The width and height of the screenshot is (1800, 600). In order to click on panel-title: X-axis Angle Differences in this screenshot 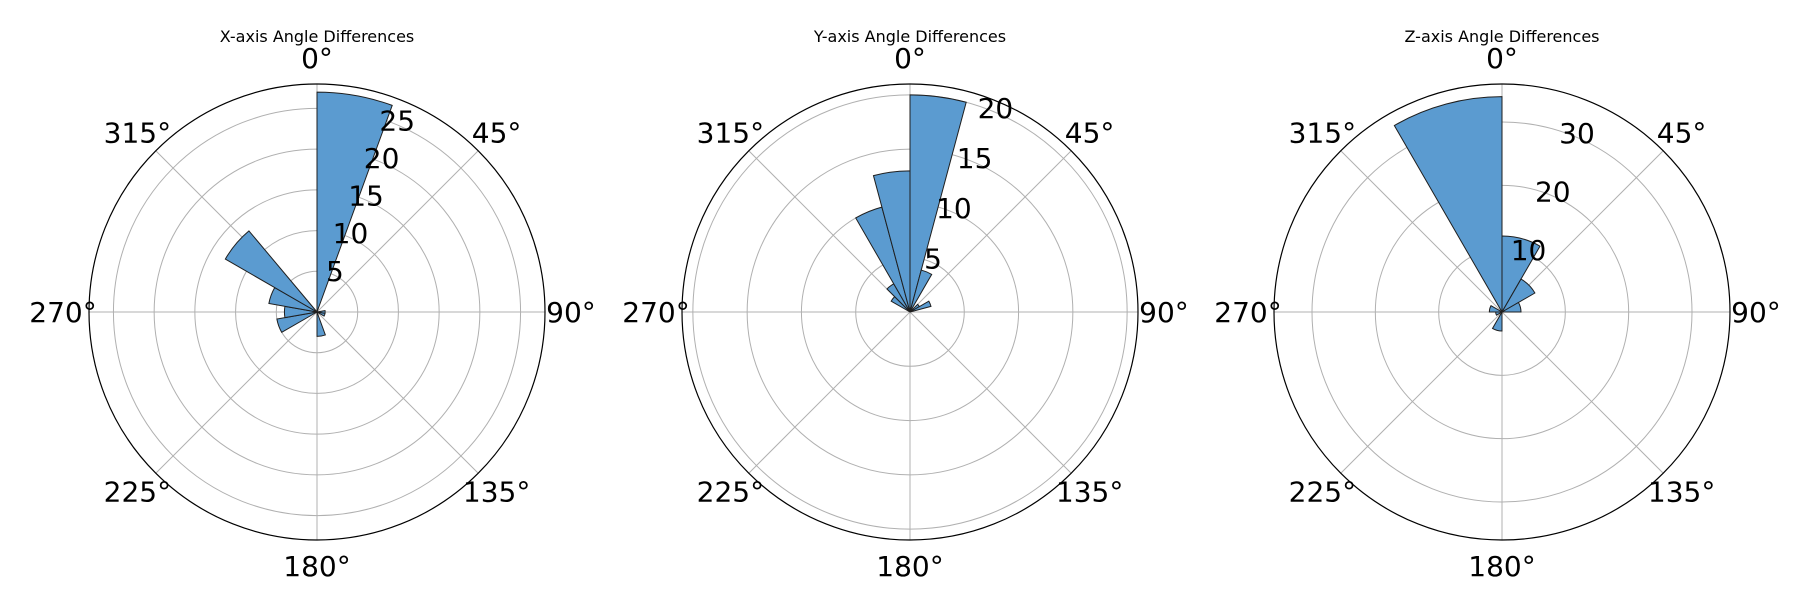, I will do `click(317, 36)`.